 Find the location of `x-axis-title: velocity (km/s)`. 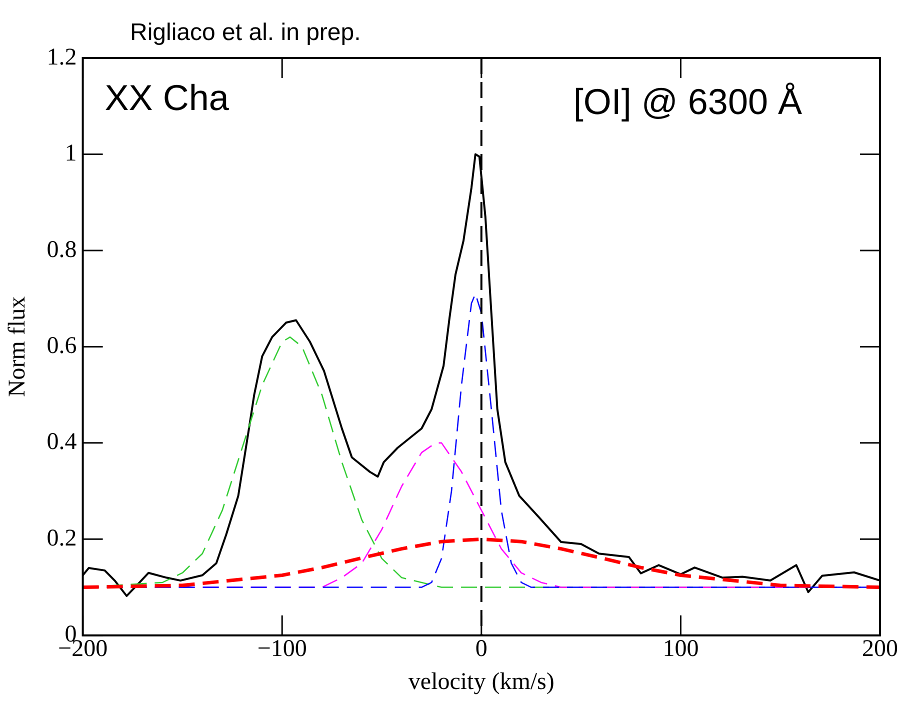

x-axis-title: velocity (km/s) is located at coordinates (481, 681).